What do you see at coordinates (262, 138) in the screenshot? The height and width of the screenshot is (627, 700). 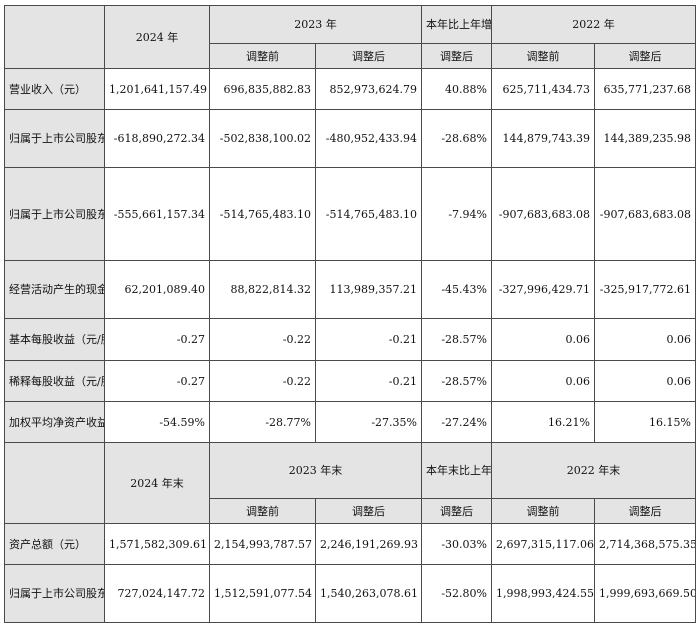 I see `cell-value: -502,838,100.02` at bounding box center [262, 138].